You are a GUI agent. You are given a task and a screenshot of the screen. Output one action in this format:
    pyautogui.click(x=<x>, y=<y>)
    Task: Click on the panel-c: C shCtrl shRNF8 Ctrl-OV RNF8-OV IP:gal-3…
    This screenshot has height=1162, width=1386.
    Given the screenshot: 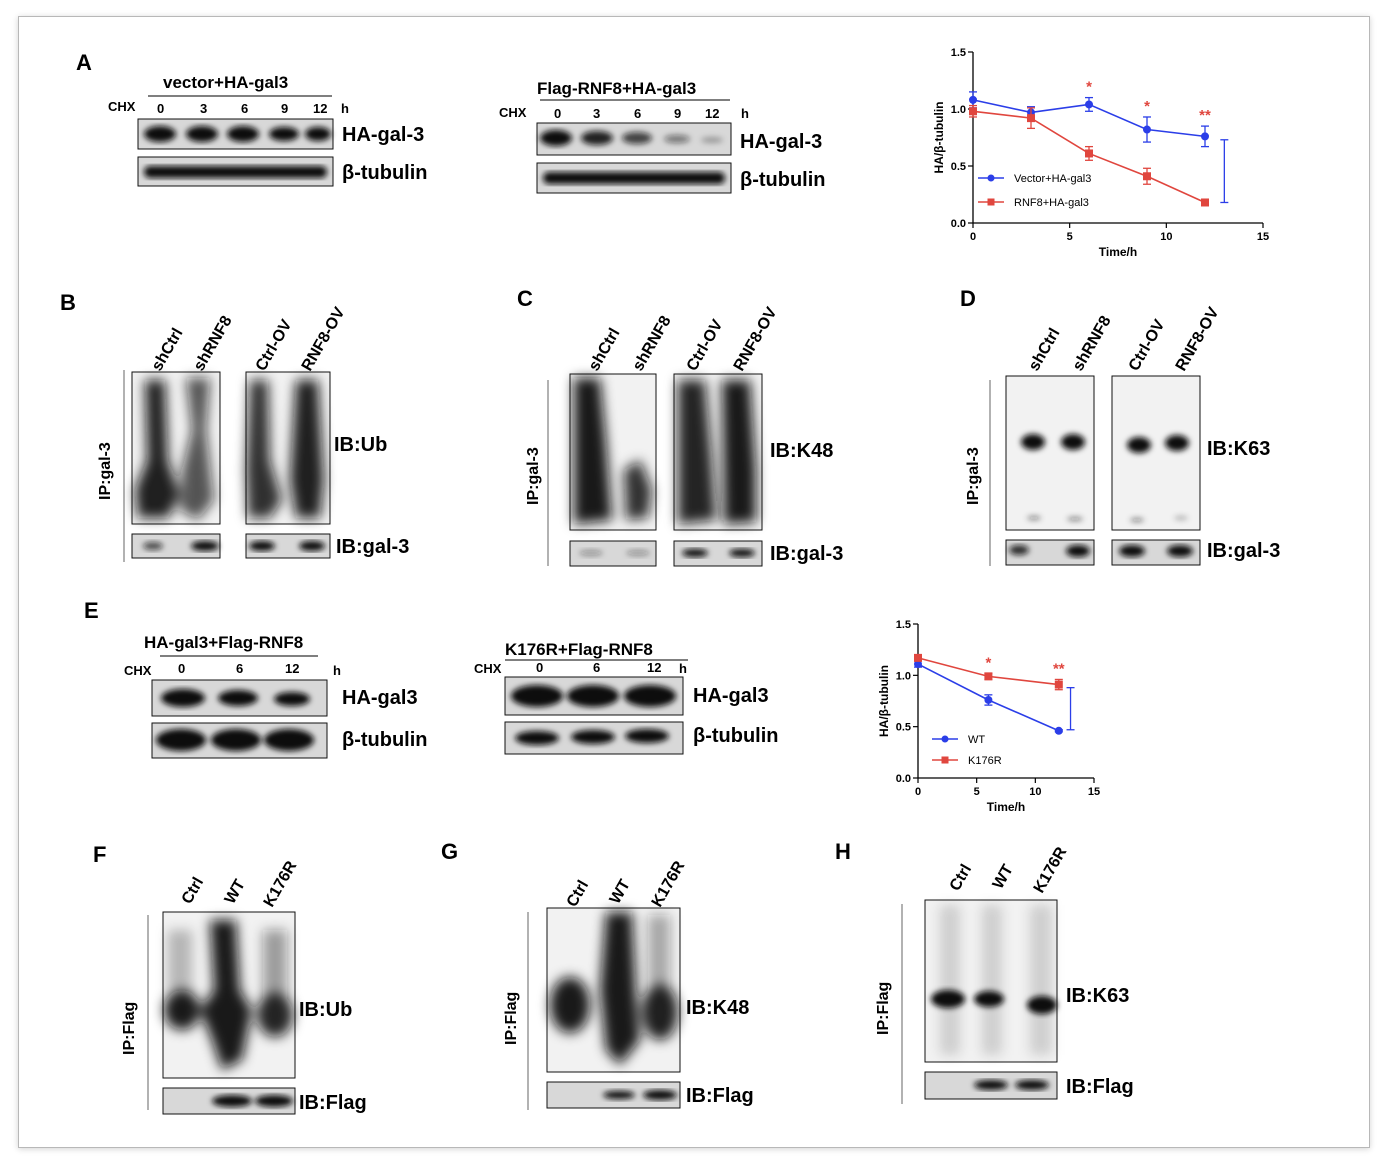 What is the action you would take?
    pyautogui.click(x=680, y=426)
    